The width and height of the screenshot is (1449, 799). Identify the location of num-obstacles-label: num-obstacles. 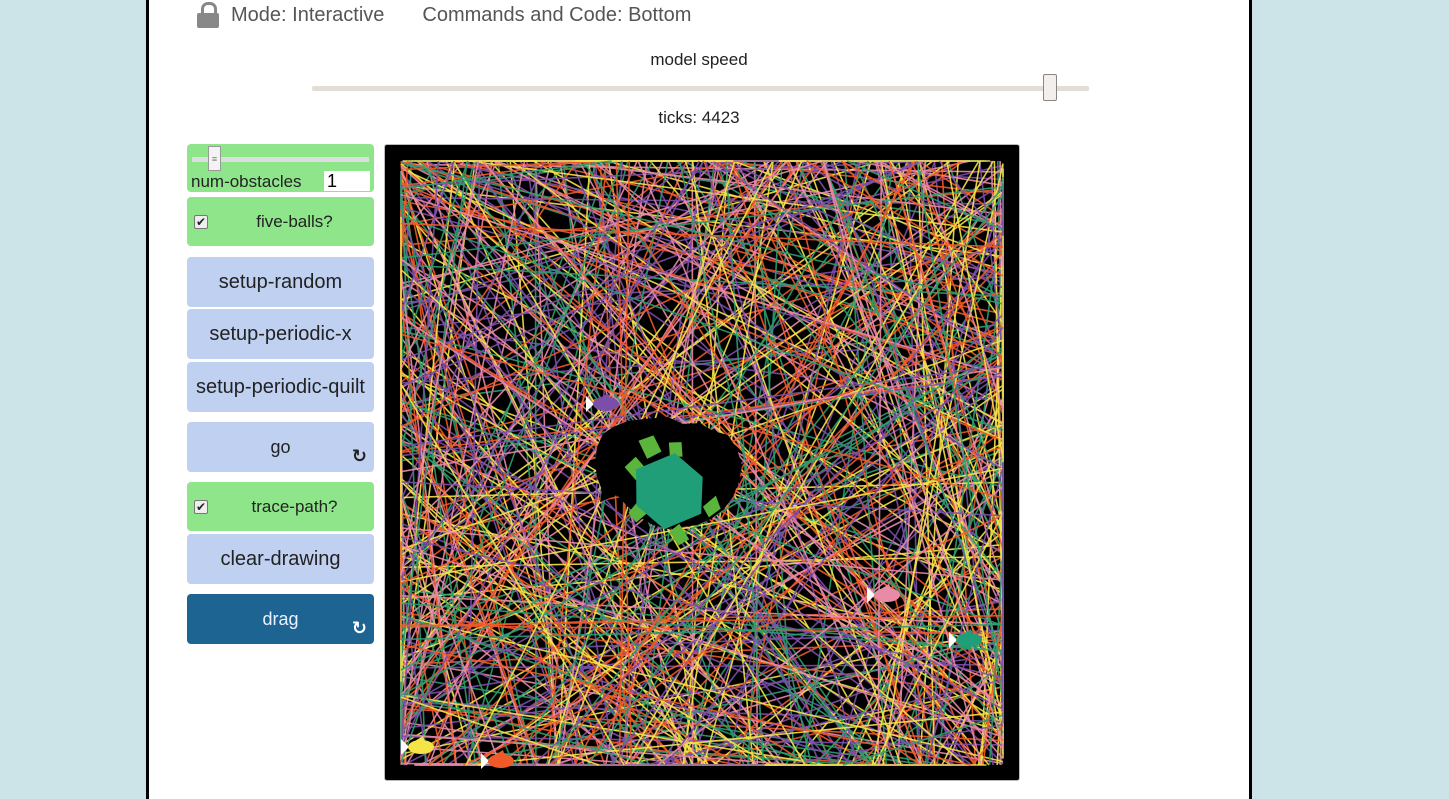
(246, 181).